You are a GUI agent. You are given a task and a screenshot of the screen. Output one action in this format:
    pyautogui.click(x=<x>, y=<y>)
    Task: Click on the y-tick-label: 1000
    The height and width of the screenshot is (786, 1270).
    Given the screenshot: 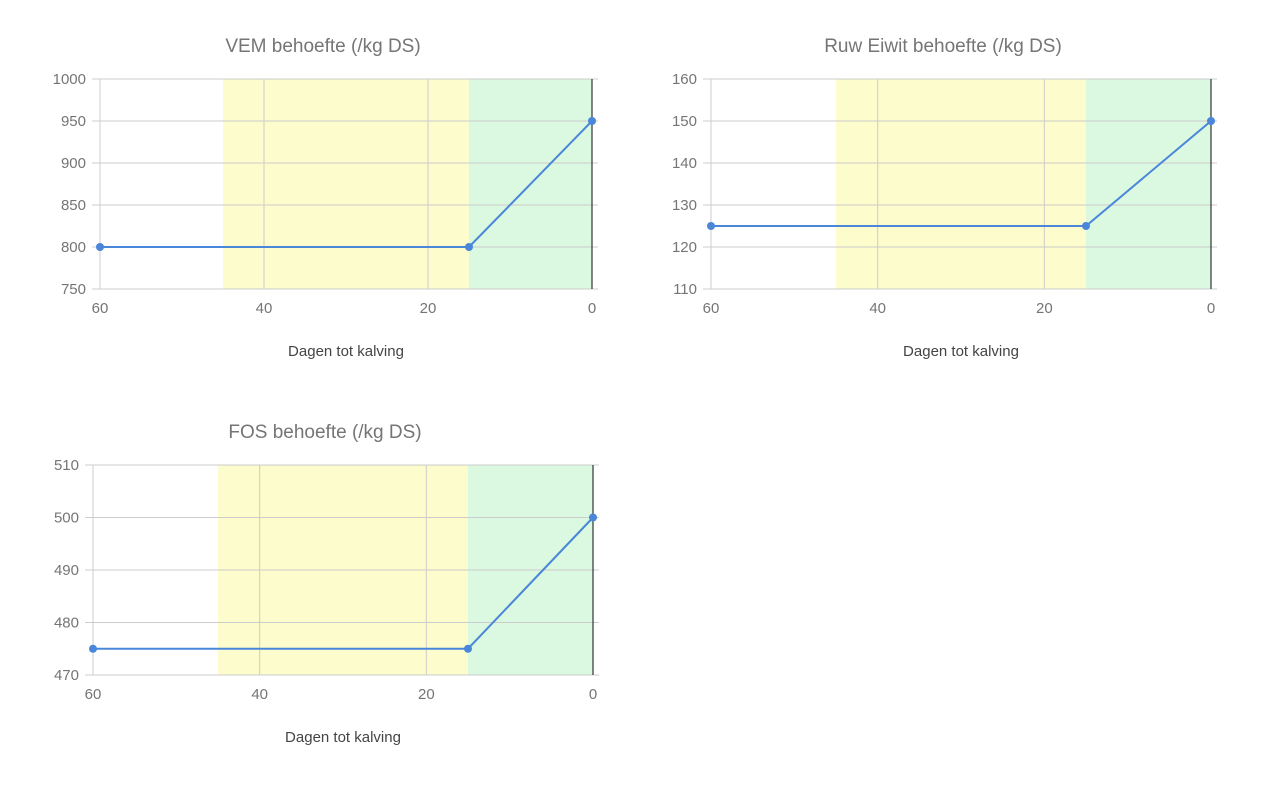 What is the action you would take?
    pyautogui.click(x=69, y=79)
    